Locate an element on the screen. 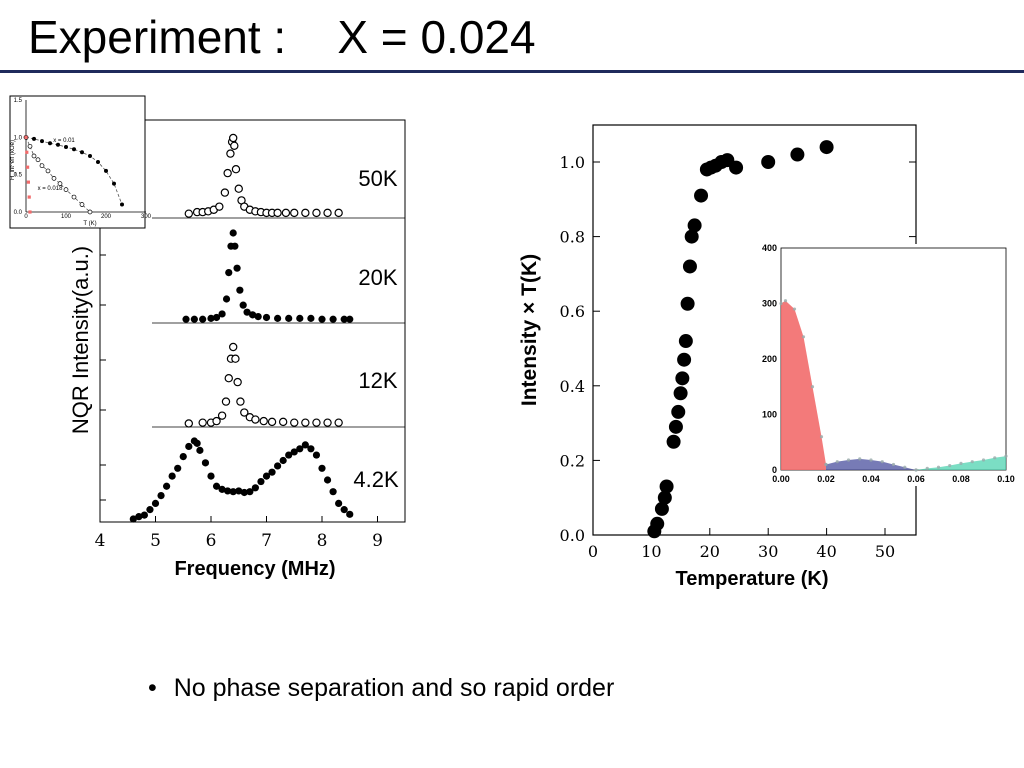 The height and width of the screenshot is (768, 1024). nqr-x-tick-label: 5 is located at coordinates (155, 541).